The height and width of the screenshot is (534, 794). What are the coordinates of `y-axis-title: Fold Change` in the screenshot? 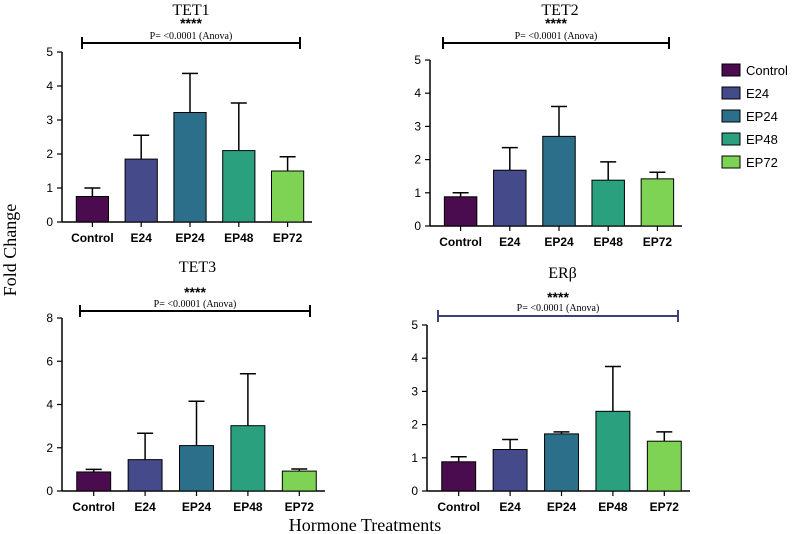 It's located at (10, 250).